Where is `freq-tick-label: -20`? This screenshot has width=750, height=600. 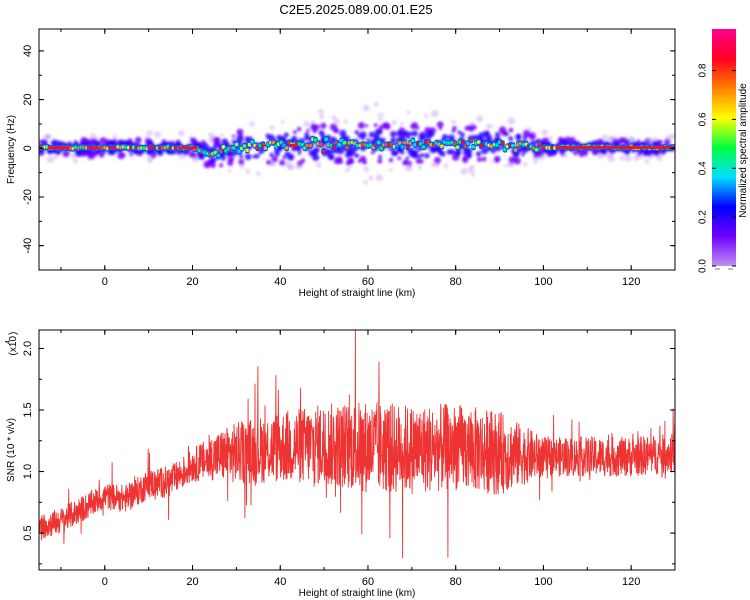
freq-tick-label: -20 is located at coordinates (28, 197).